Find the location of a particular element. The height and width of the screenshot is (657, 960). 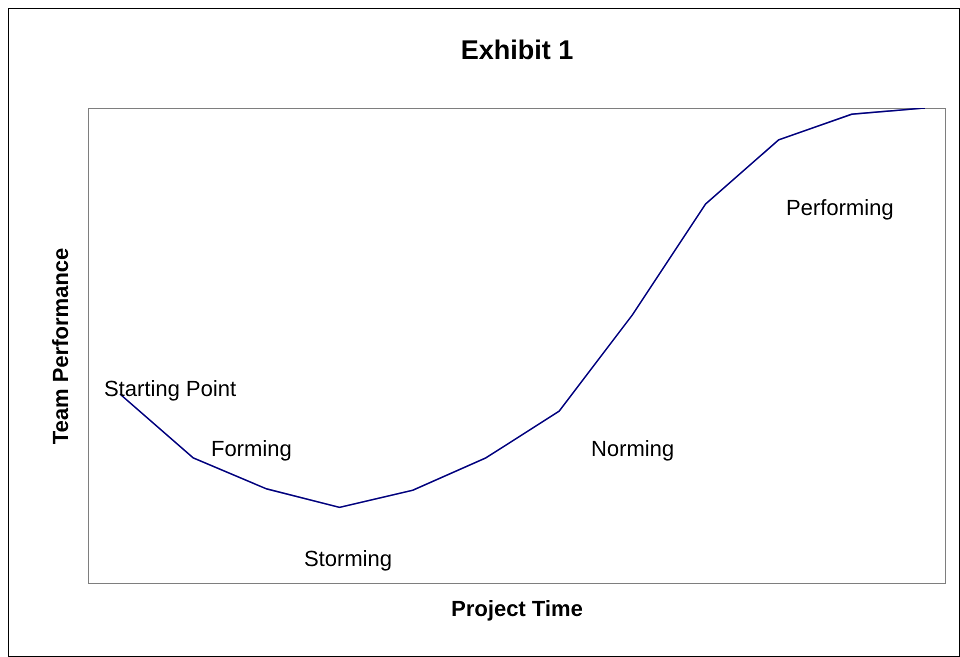

y-axis-title: Team Performance is located at coordinates (61, 346).